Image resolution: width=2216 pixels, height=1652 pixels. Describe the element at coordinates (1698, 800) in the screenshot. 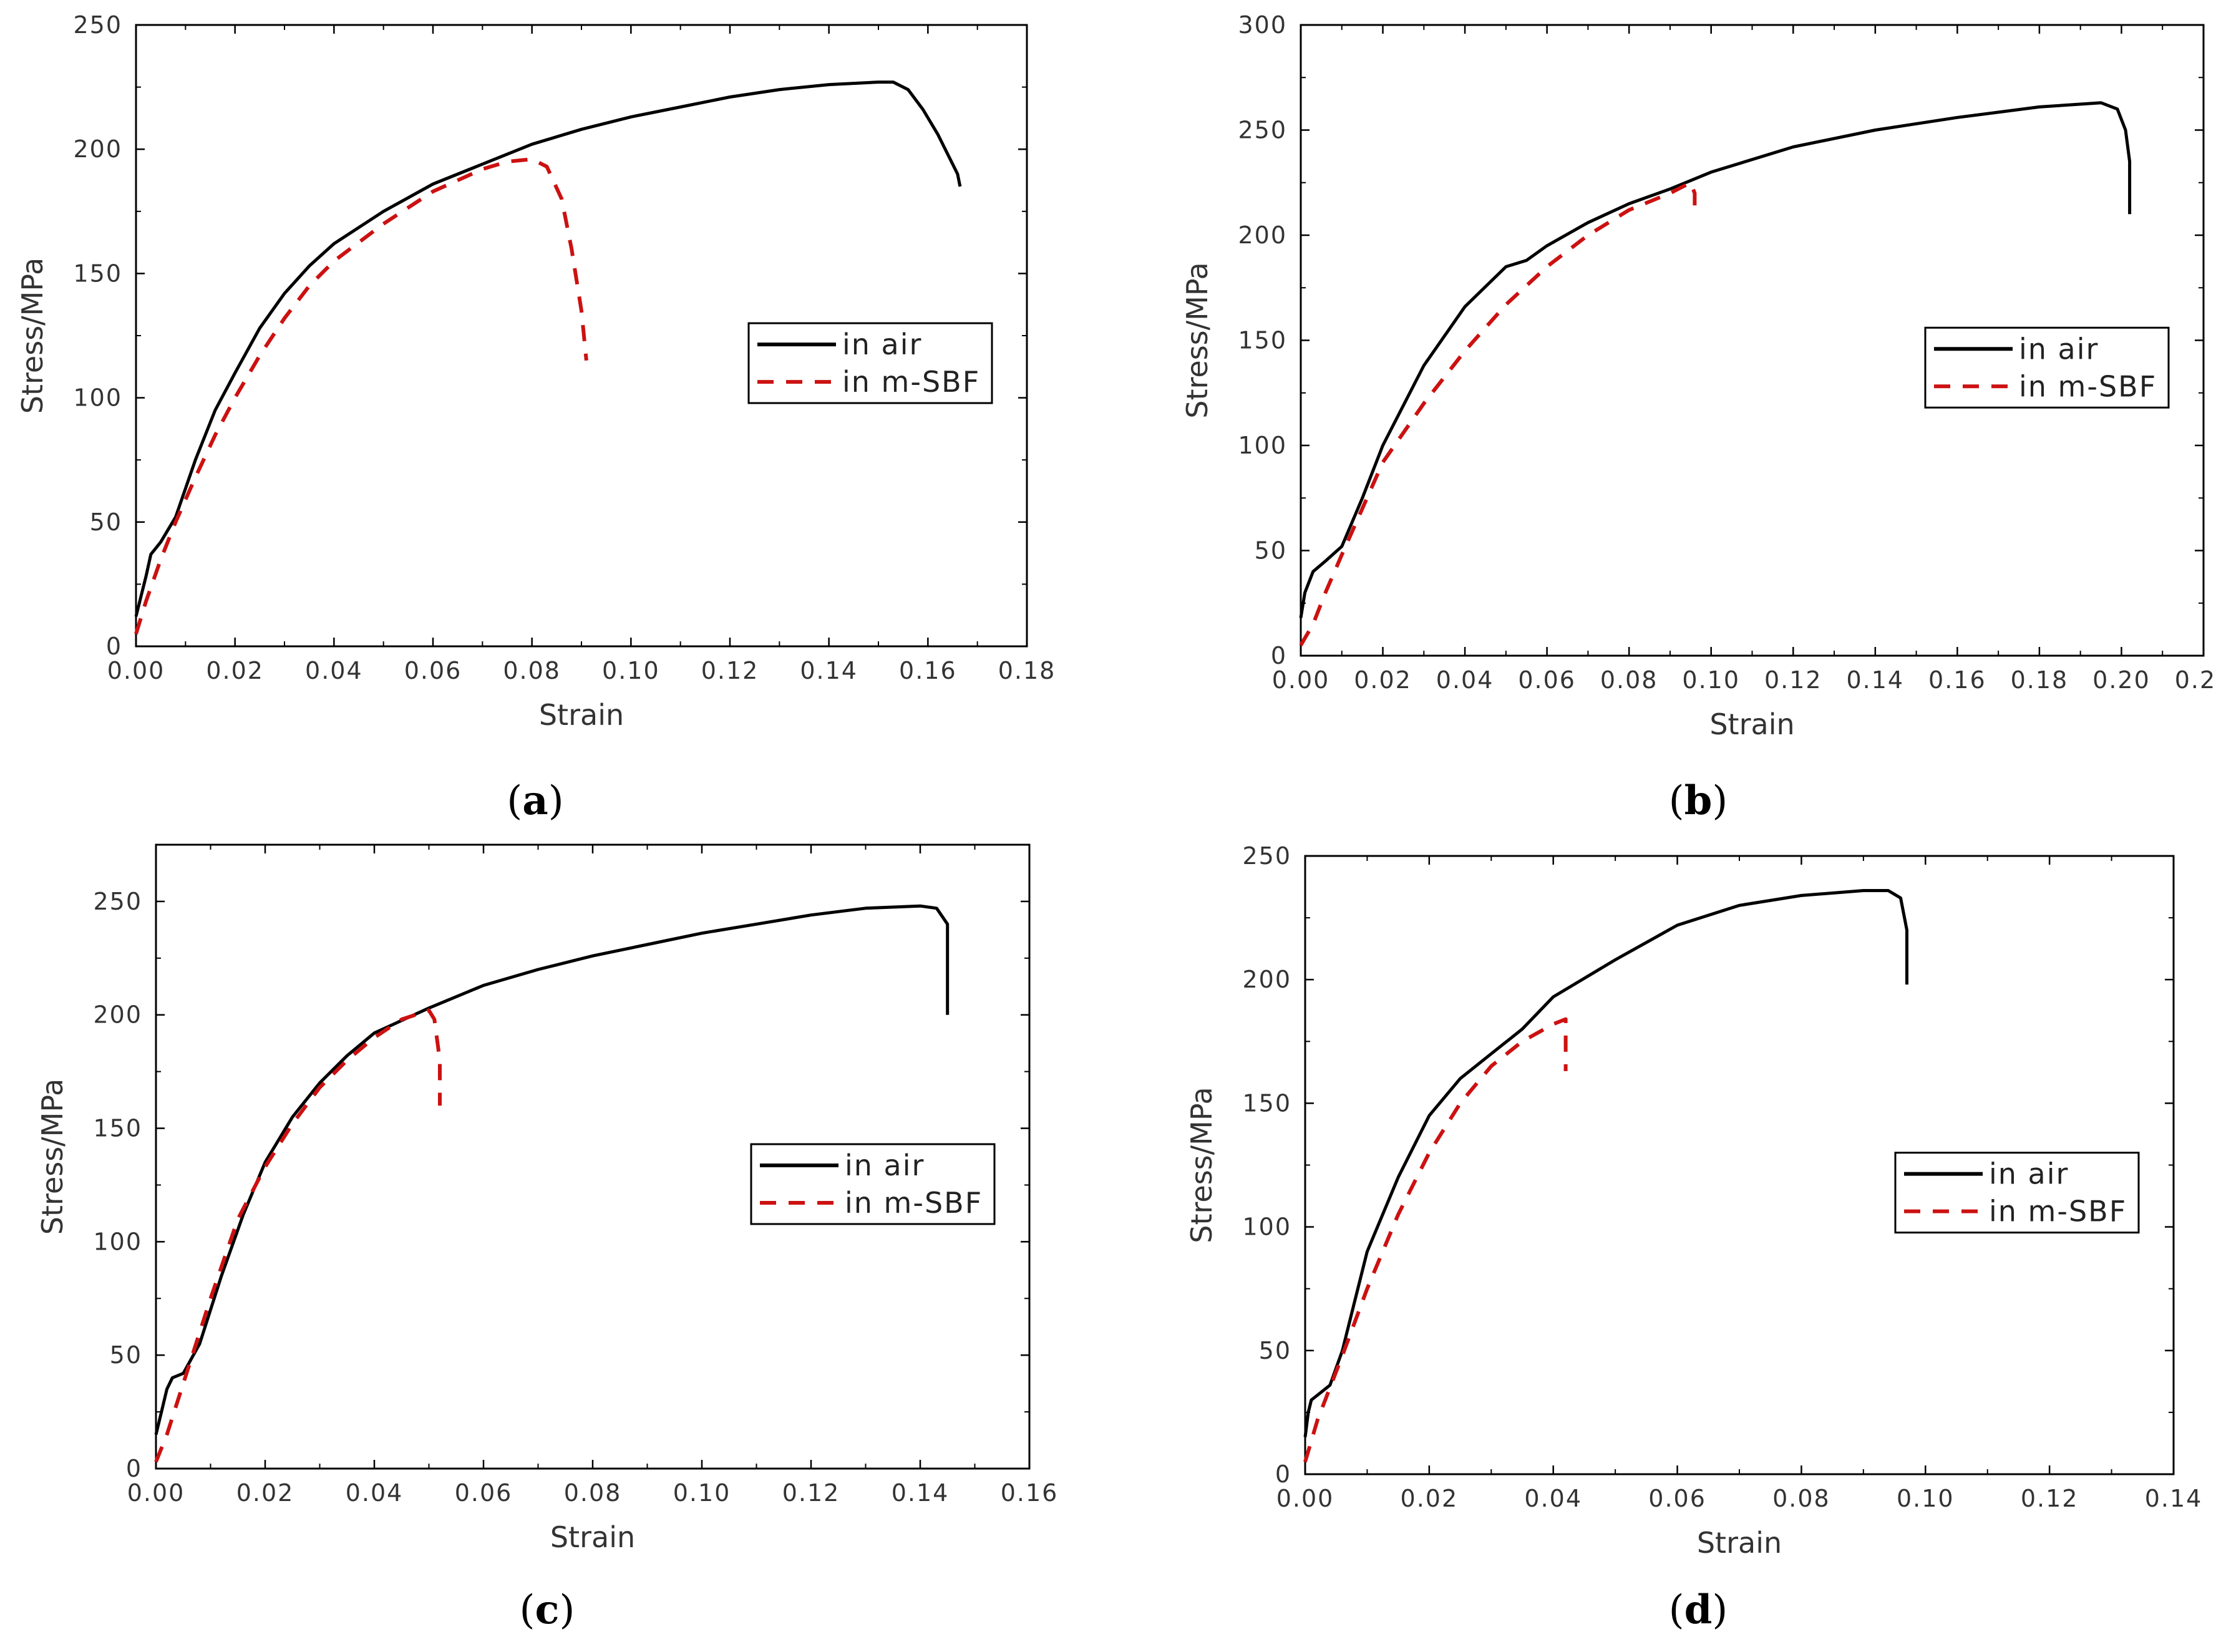

I see `panel-caption: (b)` at that location.